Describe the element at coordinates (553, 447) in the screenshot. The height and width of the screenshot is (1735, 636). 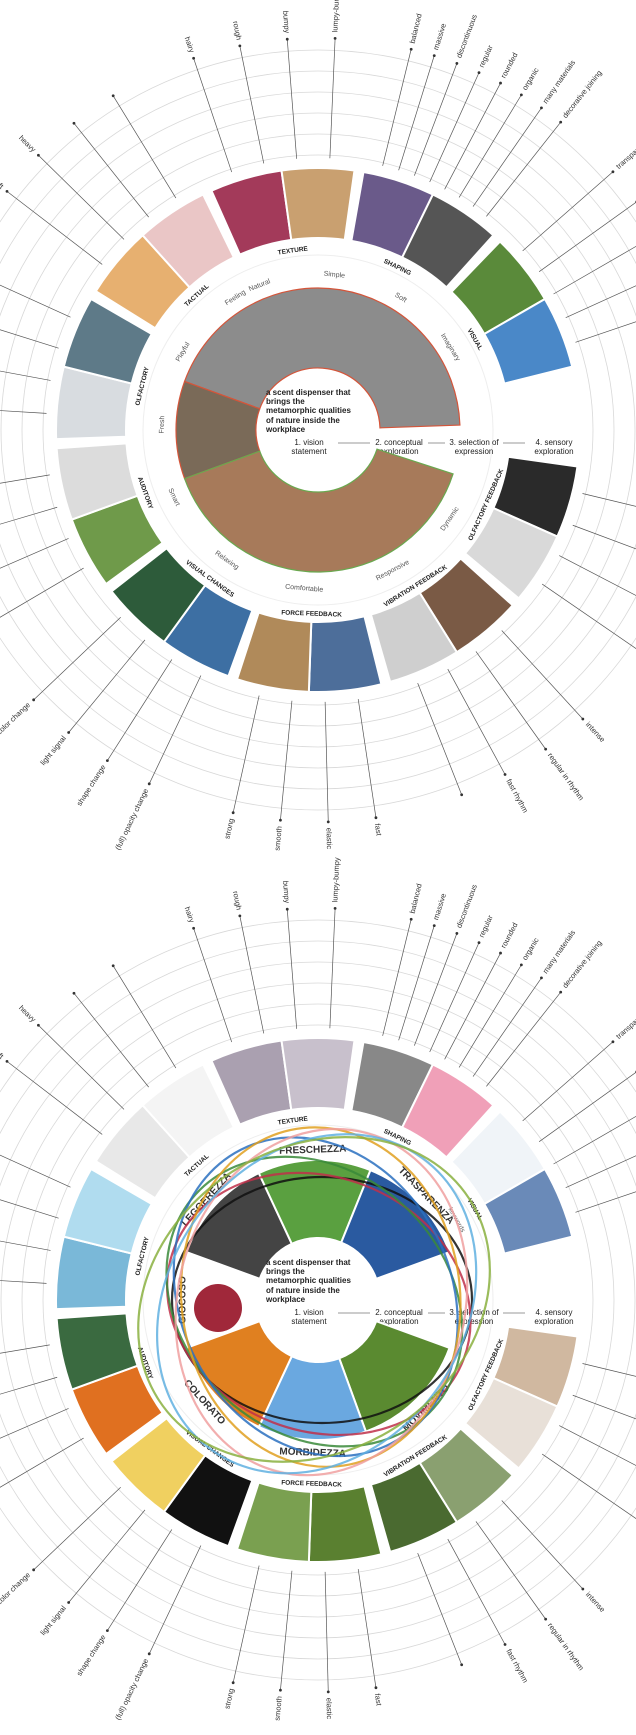
I see `step-label: 4. sensory exploration` at that location.